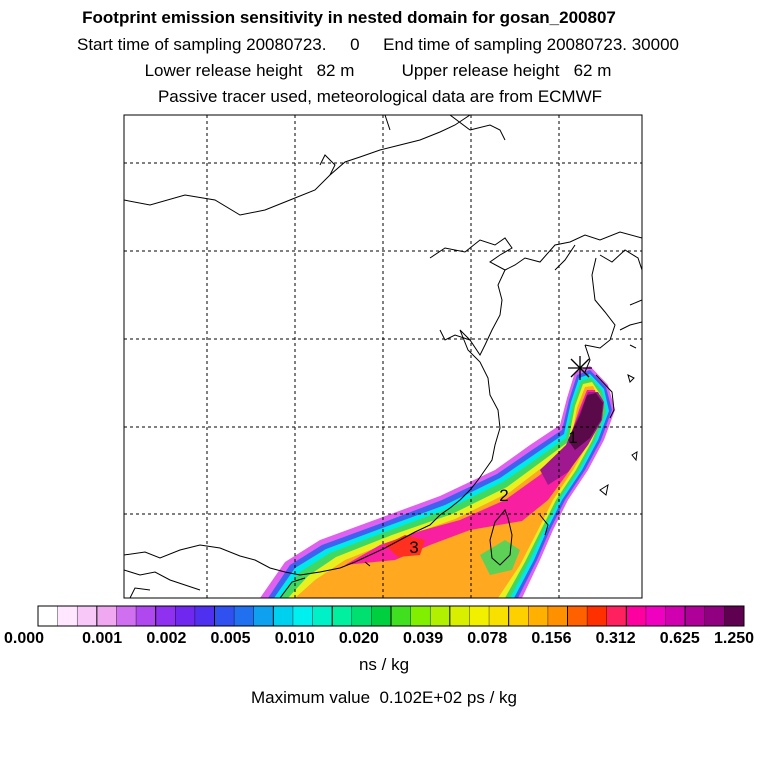 The image size is (768, 768). What do you see at coordinates (384, 664) in the screenshot?
I see `colorbar-units: ns / kg` at bounding box center [384, 664].